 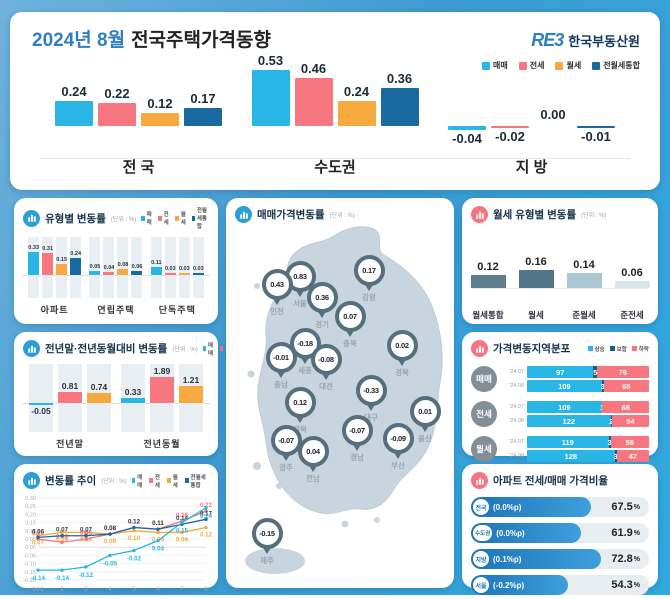 I want to click on map-pin-value: 0.17, so click(x=369, y=270).